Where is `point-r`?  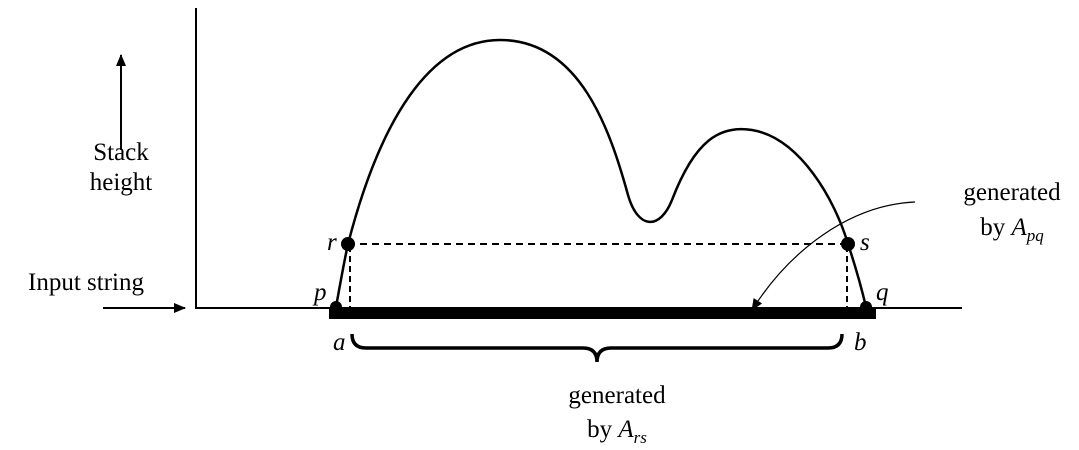 point-r is located at coordinates (348, 244).